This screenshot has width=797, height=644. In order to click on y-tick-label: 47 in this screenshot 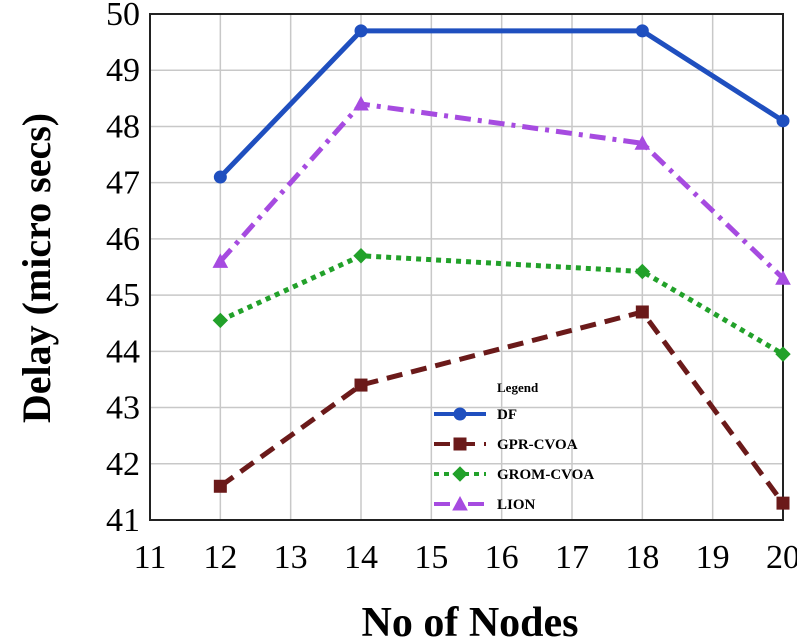, I will do `click(123, 183)`.